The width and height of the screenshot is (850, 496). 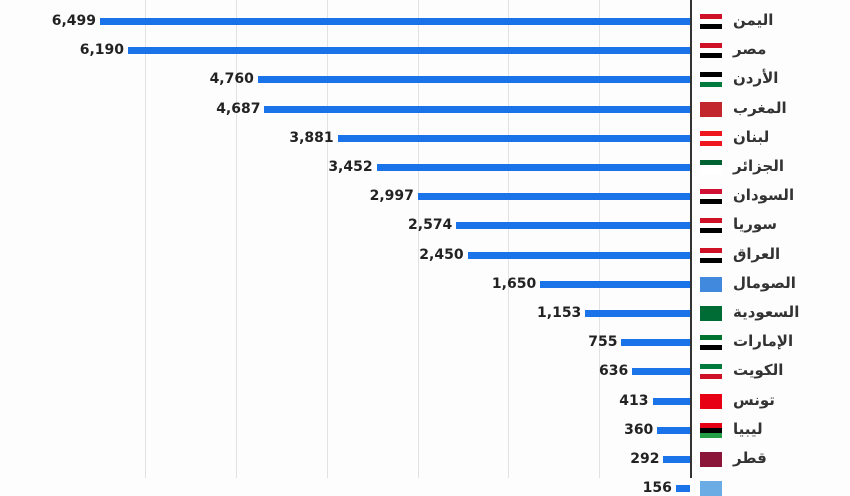 I want to click on data-label: 6,190, so click(x=102, y=50).